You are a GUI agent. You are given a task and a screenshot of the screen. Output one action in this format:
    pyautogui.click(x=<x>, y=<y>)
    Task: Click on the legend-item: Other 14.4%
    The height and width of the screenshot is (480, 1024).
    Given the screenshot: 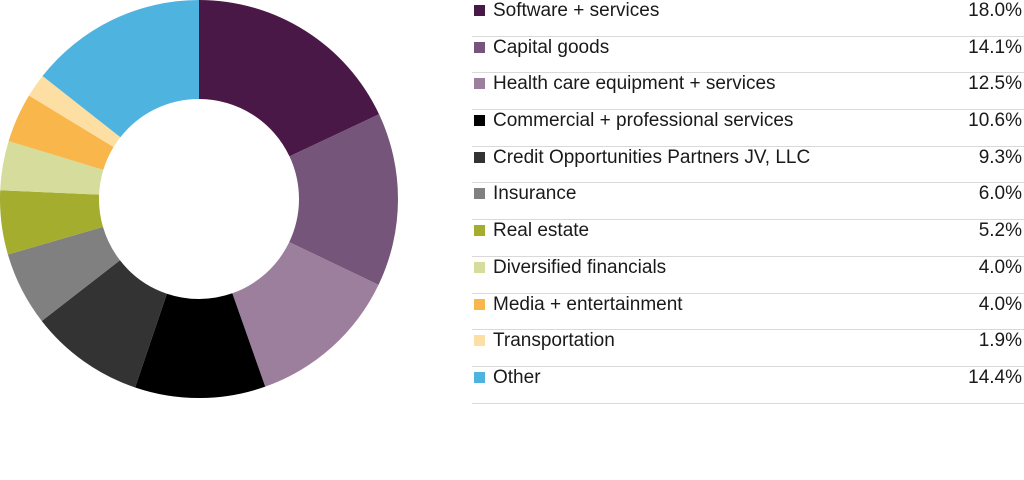 What is the action you would take?
    pyautogui.click(x=748, y=385)
    